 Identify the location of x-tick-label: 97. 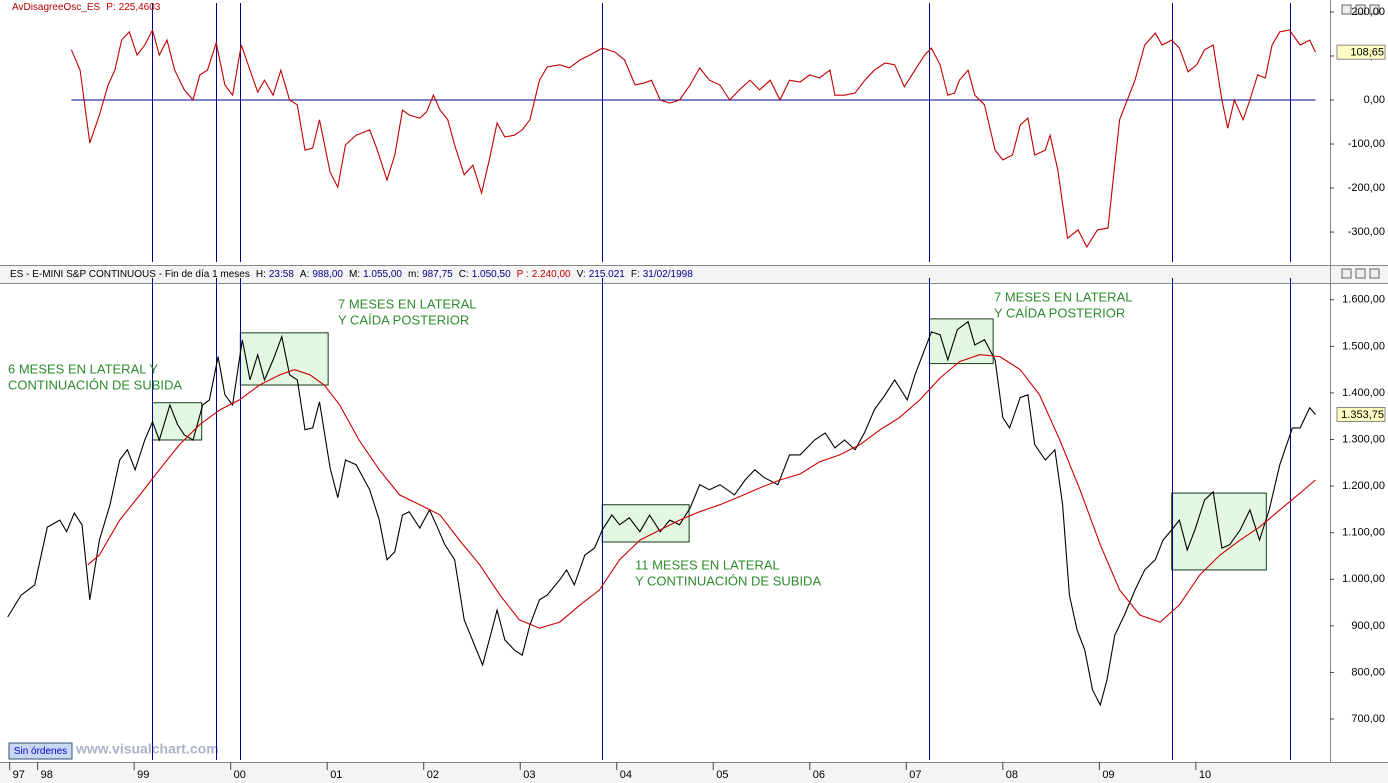
(19, 775).